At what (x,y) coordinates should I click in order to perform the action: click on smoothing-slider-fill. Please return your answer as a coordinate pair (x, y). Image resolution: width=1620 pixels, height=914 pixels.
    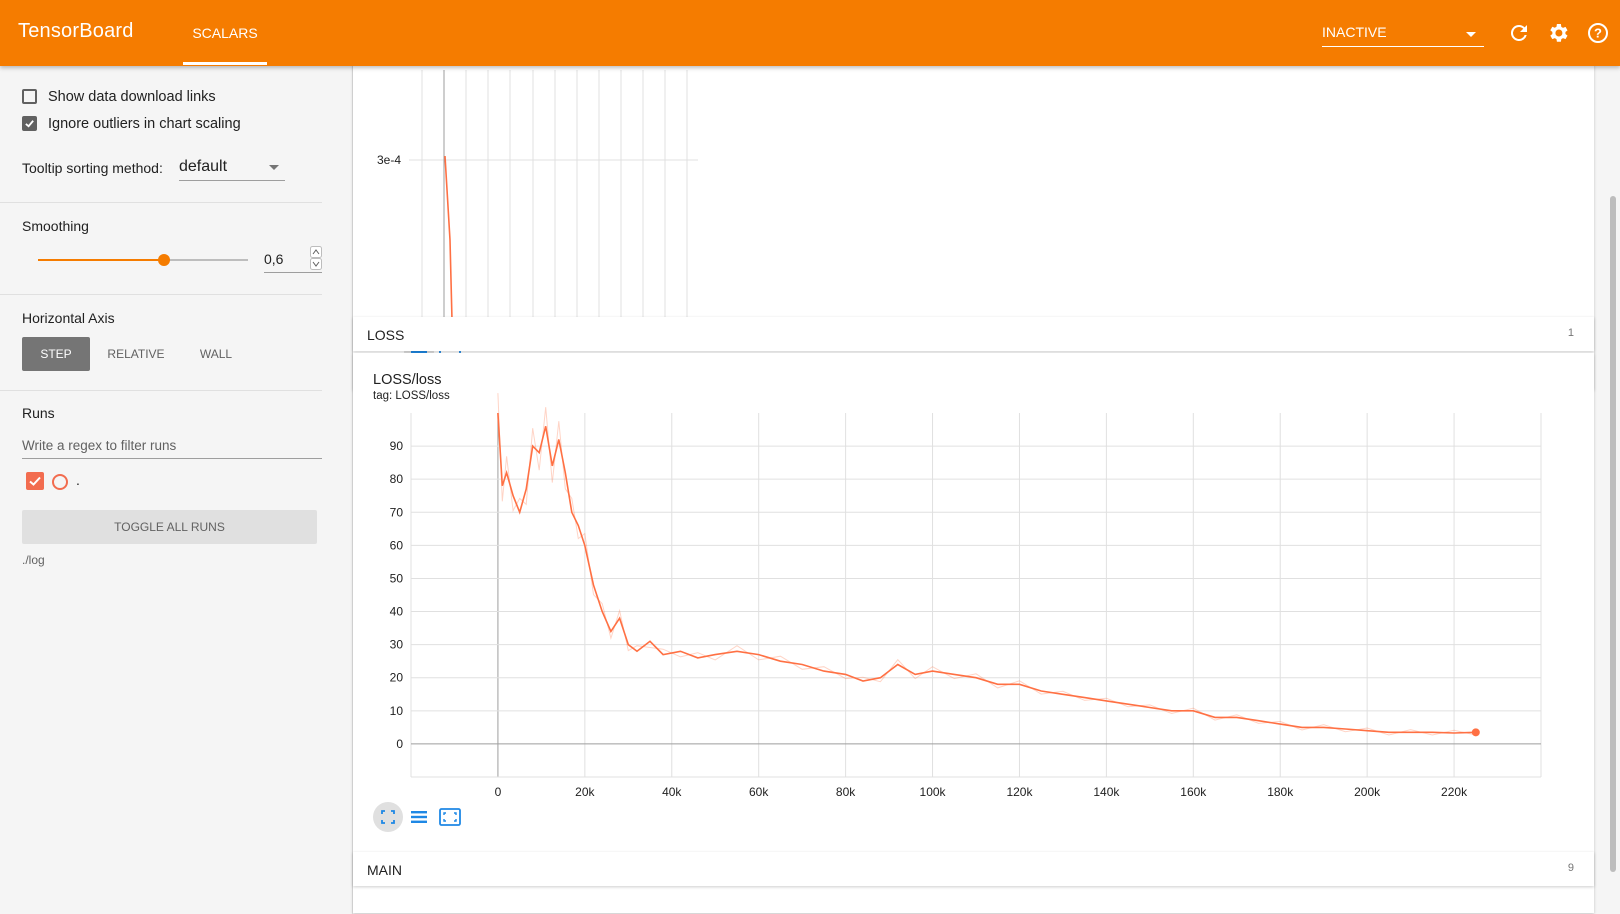
    Looking at the image, I should click on (101, 260).